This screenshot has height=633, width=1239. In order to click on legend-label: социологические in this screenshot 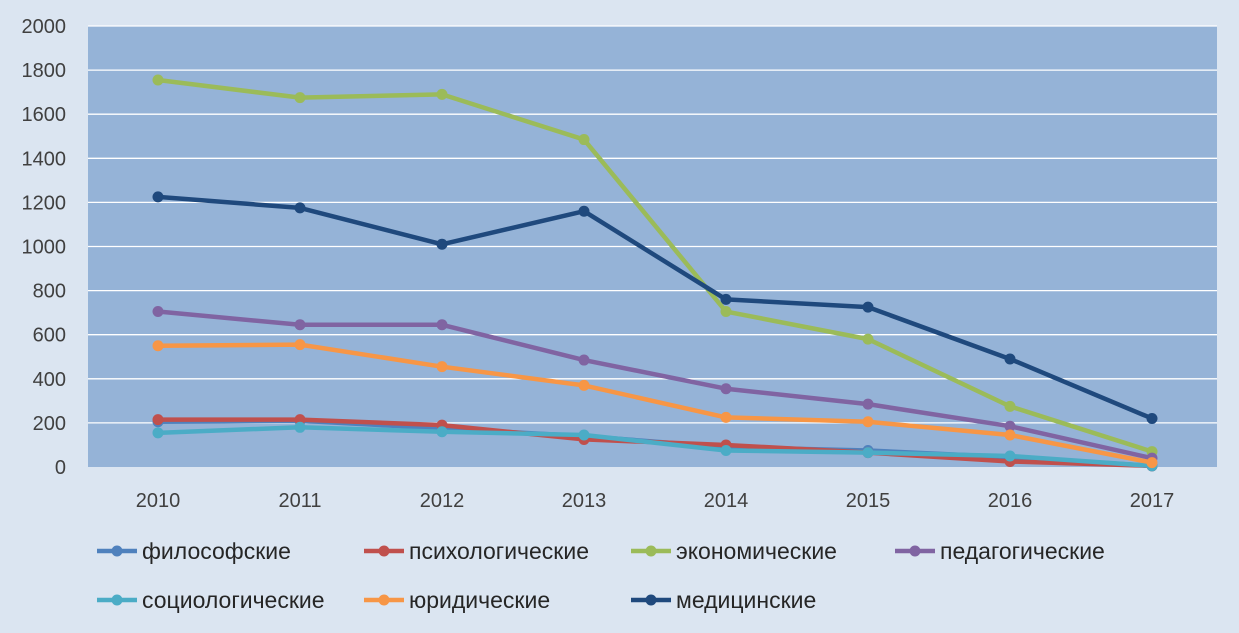, I will do `click(233, 600)`.